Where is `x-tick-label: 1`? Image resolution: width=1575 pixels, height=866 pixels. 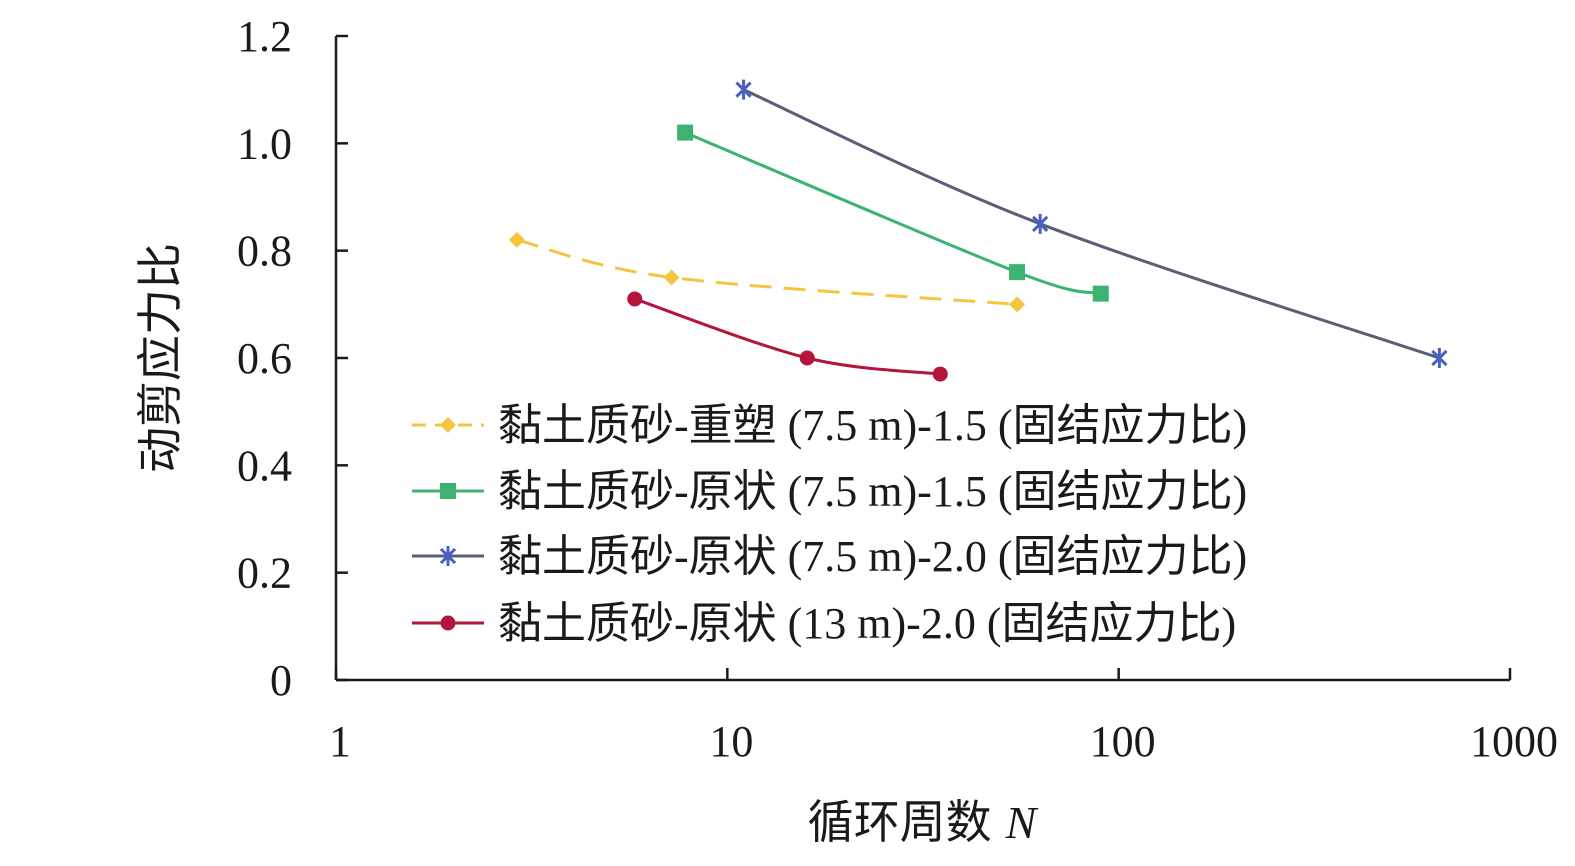 x-tick-label: 1 is located at coordinates (340, 741).